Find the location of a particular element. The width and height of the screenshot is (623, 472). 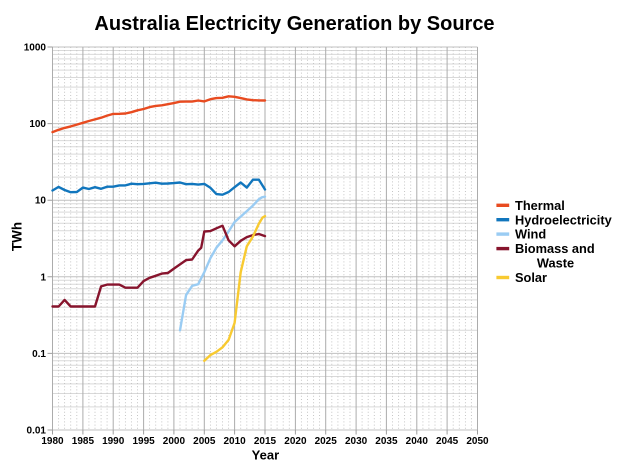

svg-text: 1980 is located at coordinates (52, 441).